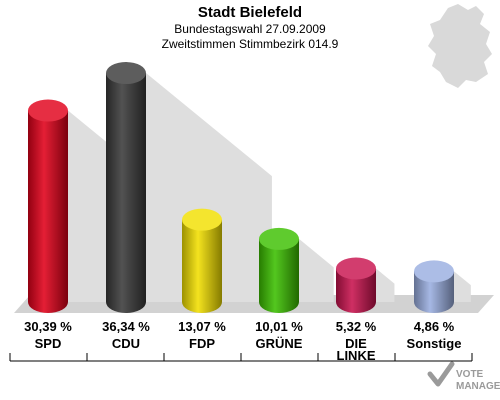  What do you see at coordinates (279, 343) in the screenshot?
I see `category-label: GRÜNE` at bounding box center [279, 343].